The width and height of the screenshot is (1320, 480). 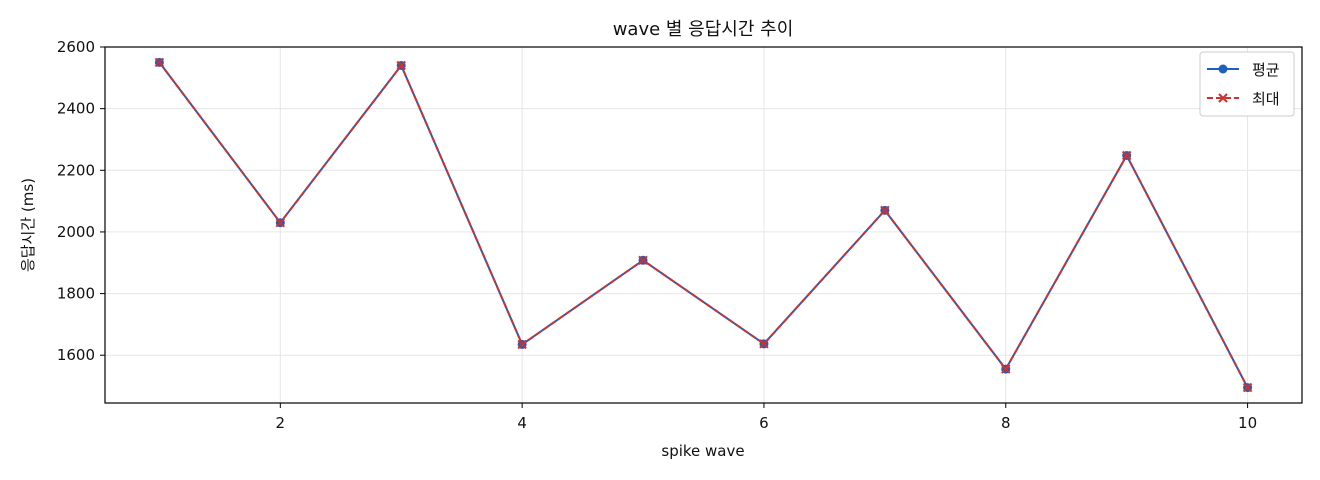 I want to click on legend-marker-max-stroke, so click(x=1223, y=98).